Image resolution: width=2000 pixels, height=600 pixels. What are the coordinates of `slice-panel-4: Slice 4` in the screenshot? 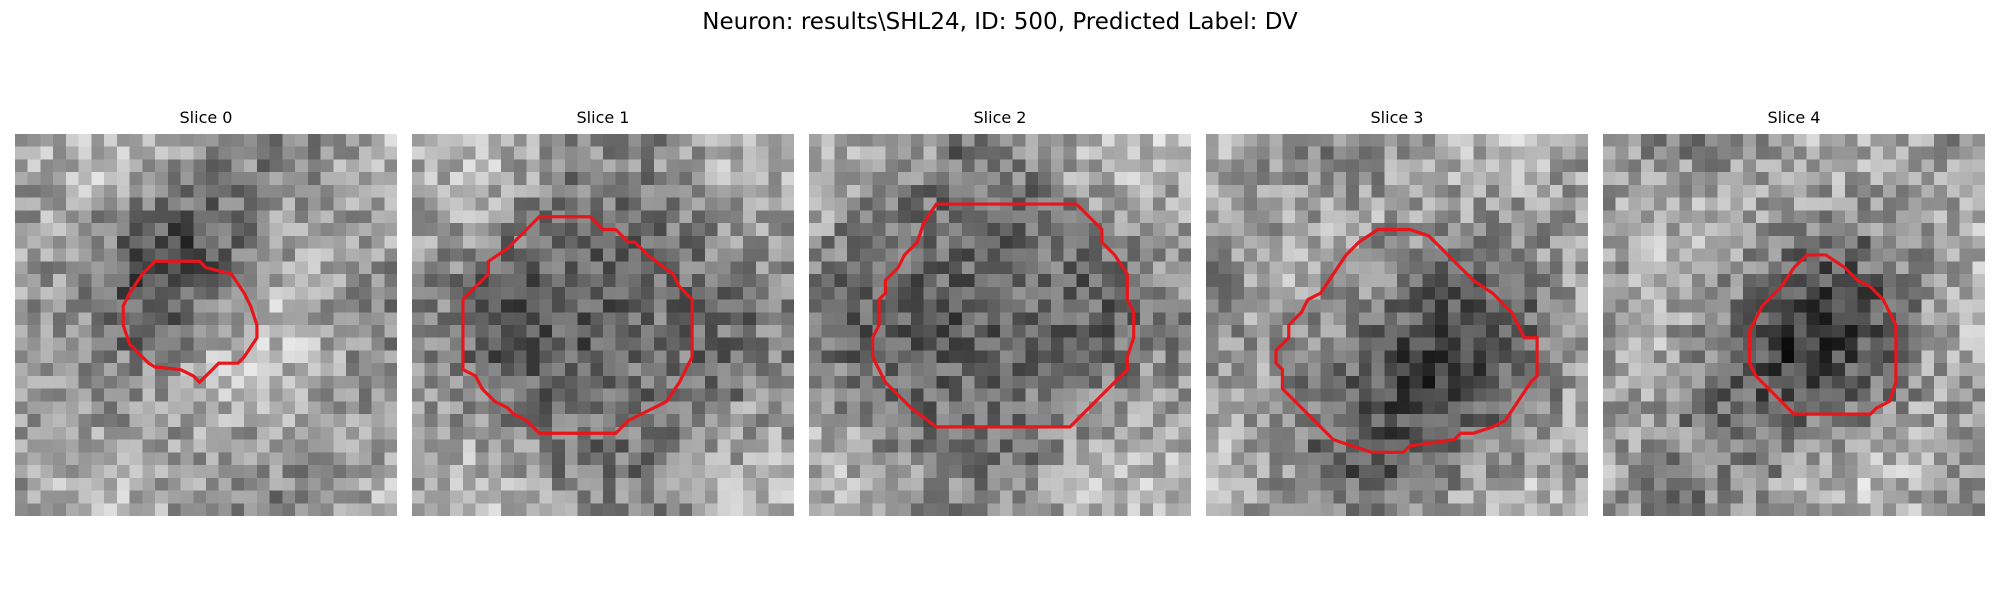 It's located at (1794, 312).